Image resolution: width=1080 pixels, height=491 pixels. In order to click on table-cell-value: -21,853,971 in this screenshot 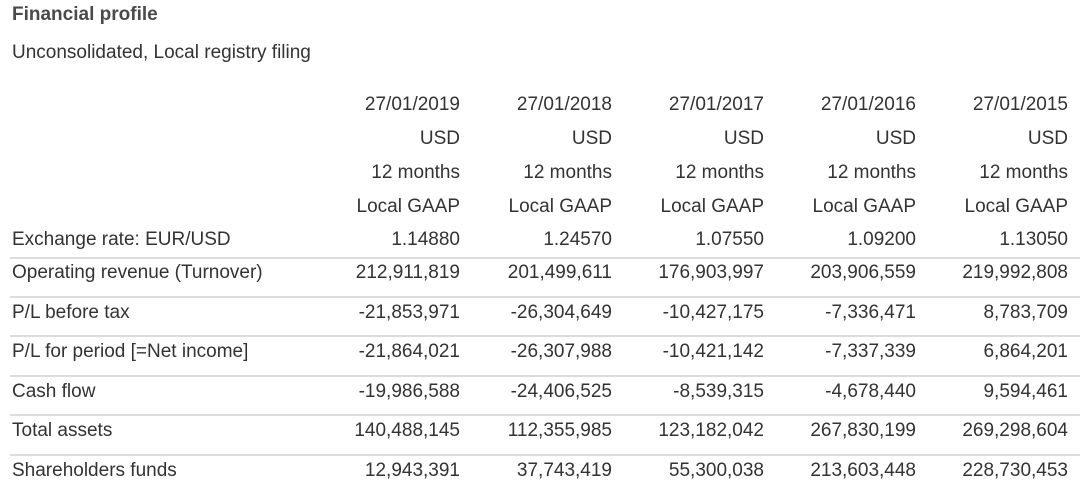, I will do `click(409, 312)`.